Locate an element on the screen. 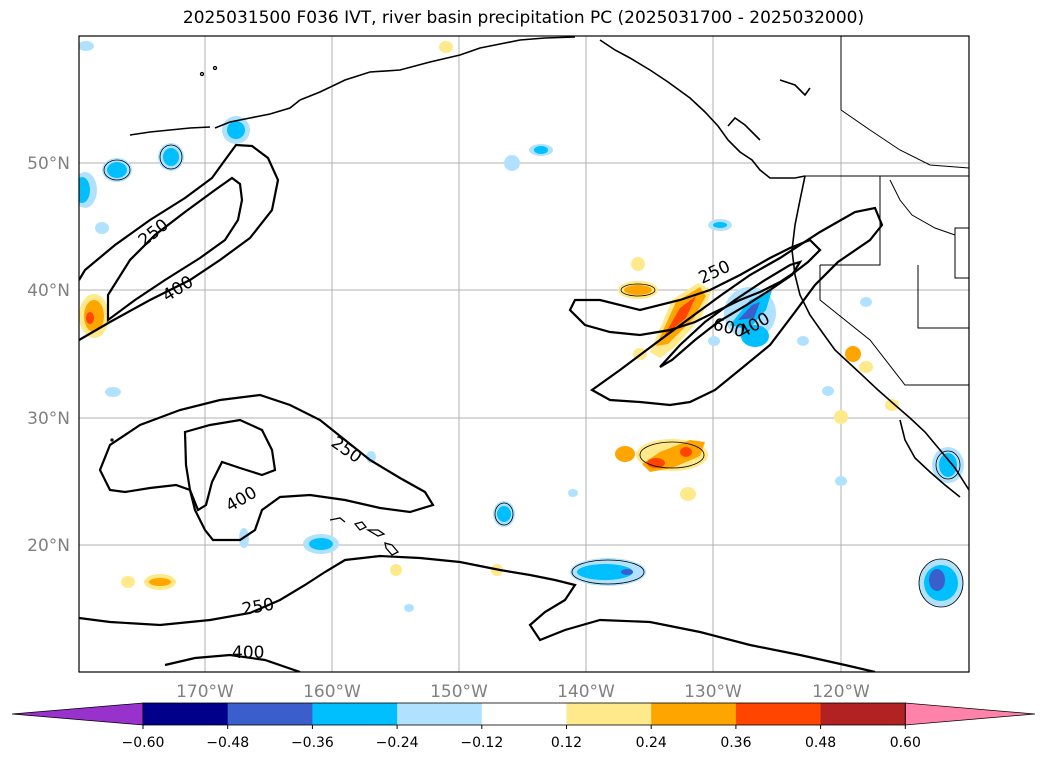 This screenshot has height=765, width=1047. lon-label: 150°W is located at coordinates (459, 692).